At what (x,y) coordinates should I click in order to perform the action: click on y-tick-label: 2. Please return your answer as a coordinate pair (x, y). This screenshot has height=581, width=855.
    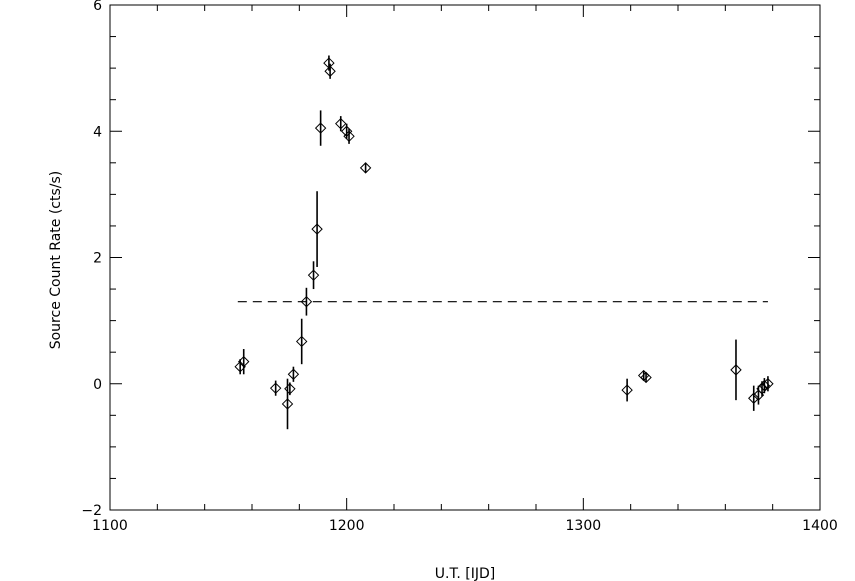
    Looking at the image, I should click on (97, 259).